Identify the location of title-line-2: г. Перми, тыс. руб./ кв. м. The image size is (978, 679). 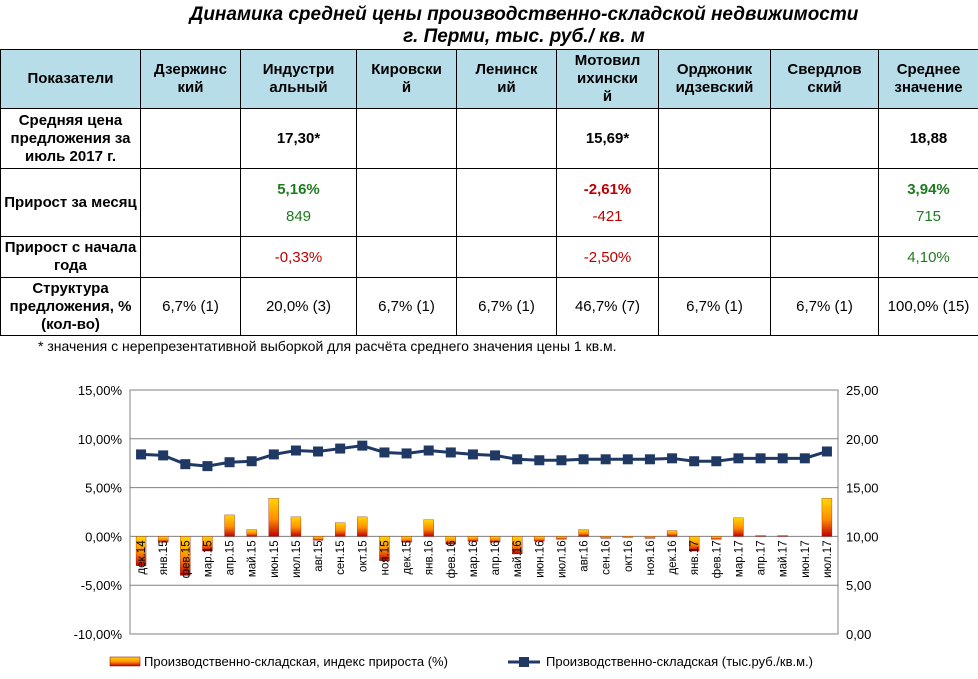
(524, 36).